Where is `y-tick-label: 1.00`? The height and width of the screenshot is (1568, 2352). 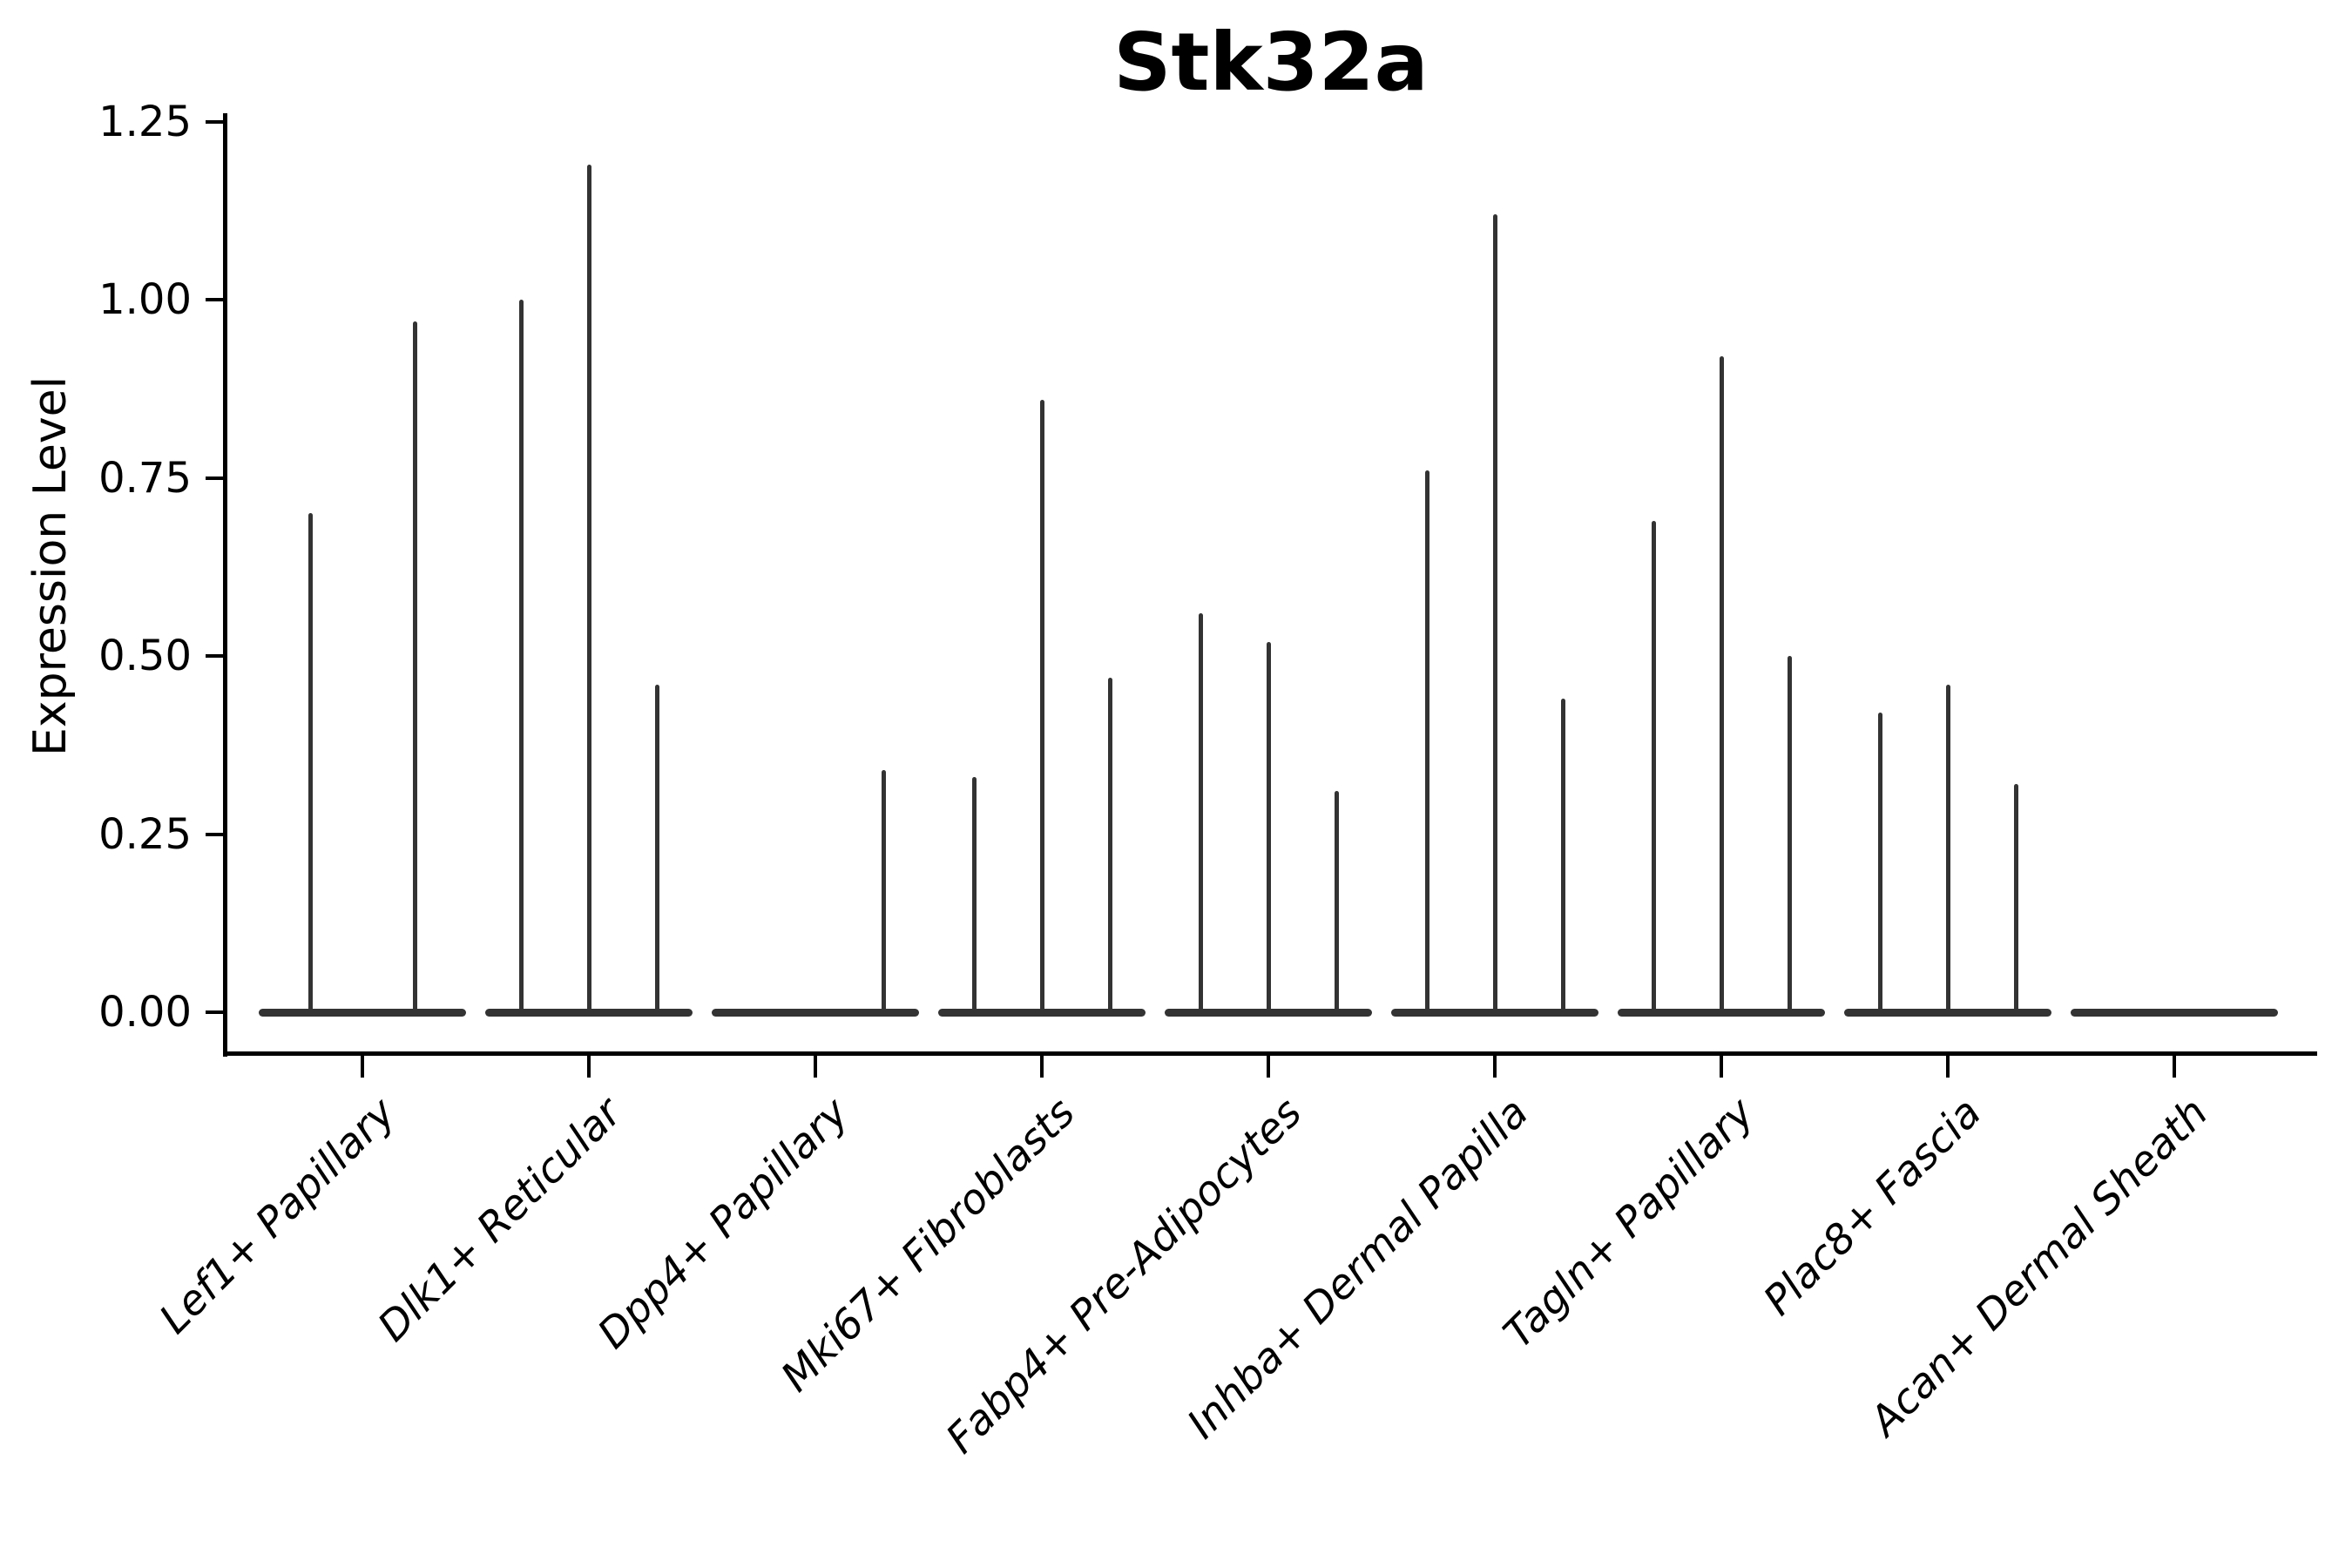
y-tick-label: 1.00 is located at coordinates (145, 299).